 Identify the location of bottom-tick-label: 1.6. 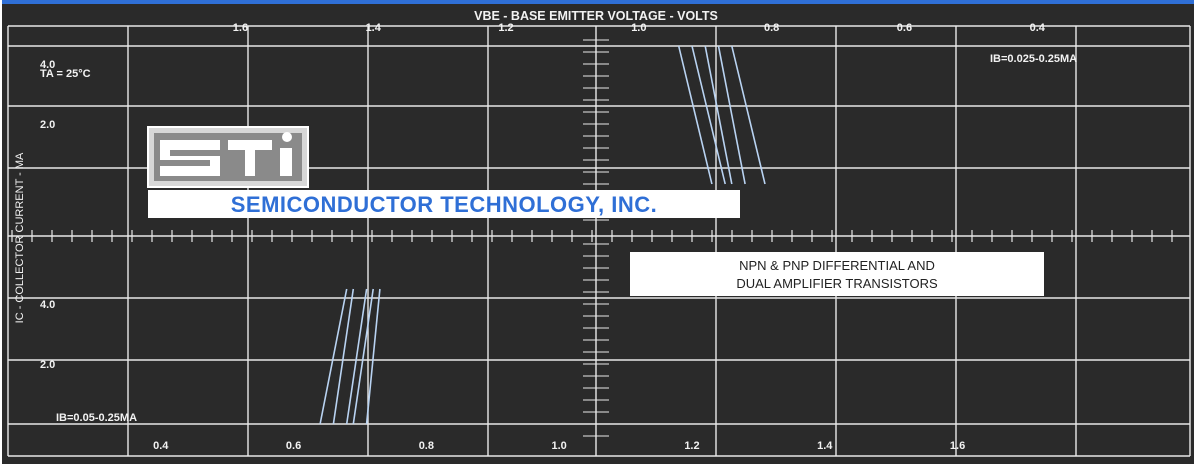
(957, 446).